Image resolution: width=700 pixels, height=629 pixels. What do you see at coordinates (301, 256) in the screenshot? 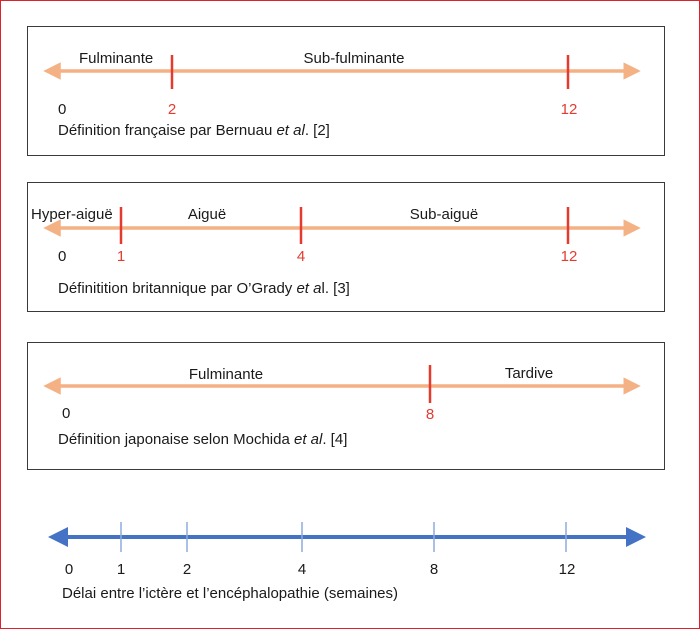
I see `british-tick-label-4: 4` at bounding box center [301, 256].